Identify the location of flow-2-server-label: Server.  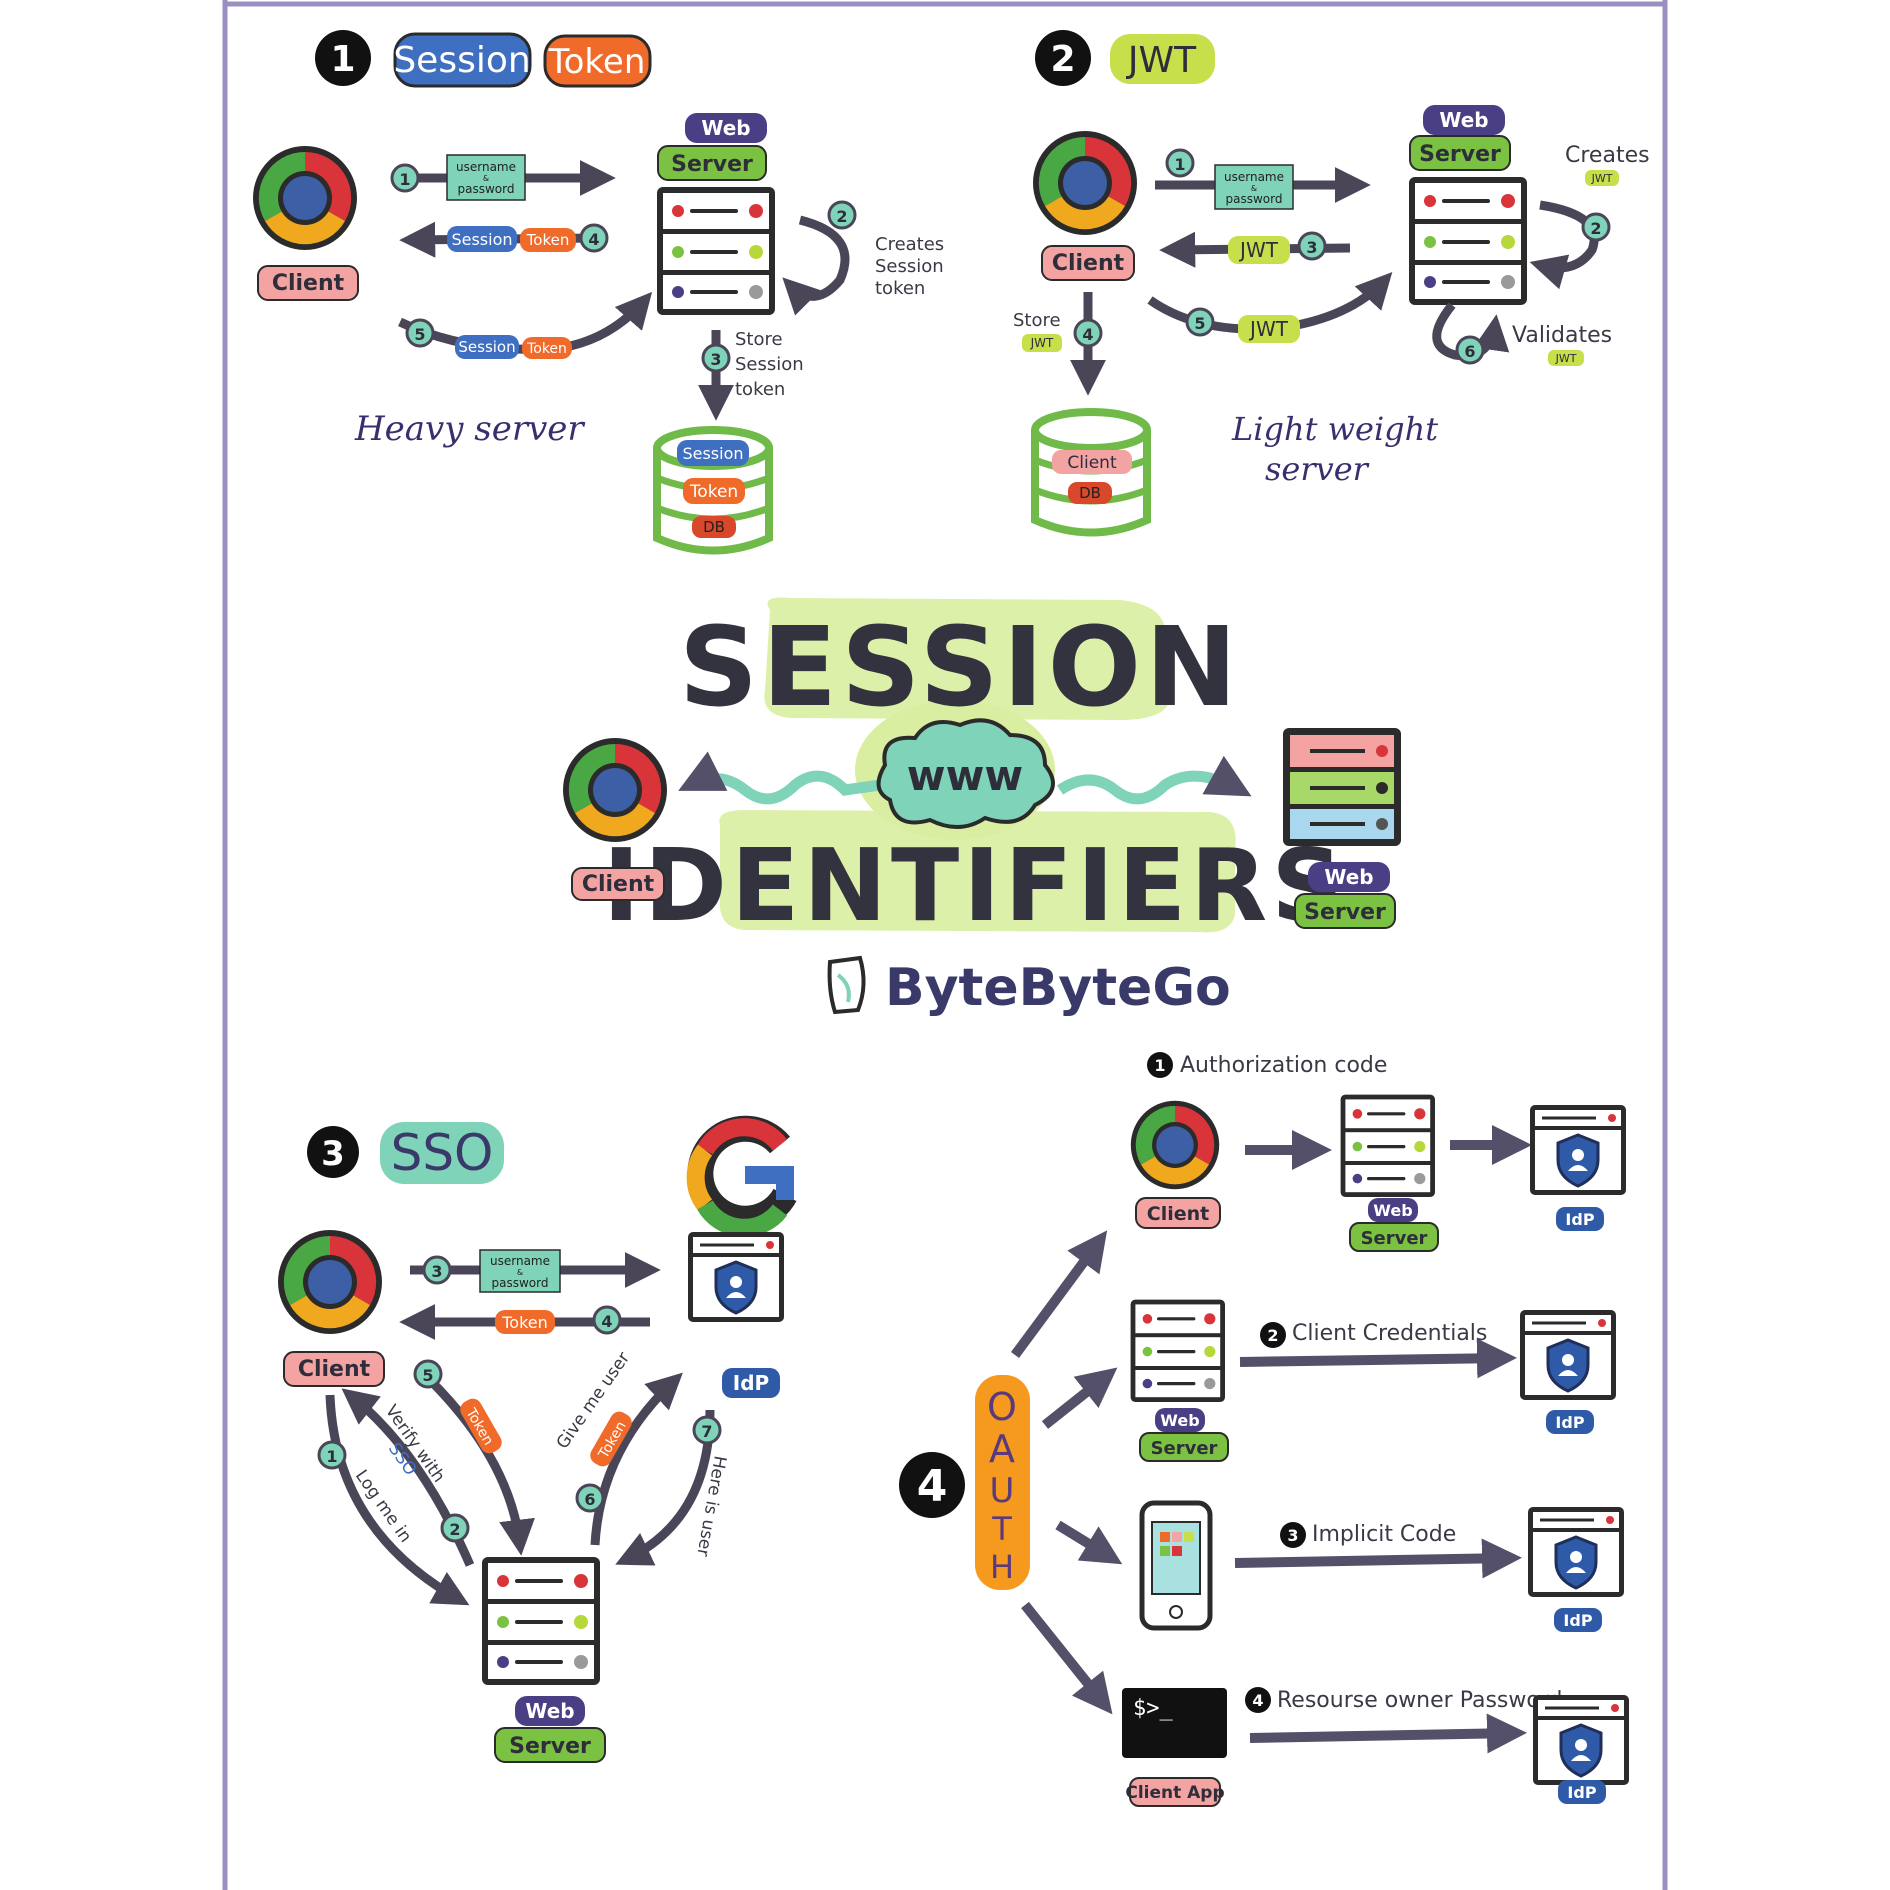
(1184, 1448).